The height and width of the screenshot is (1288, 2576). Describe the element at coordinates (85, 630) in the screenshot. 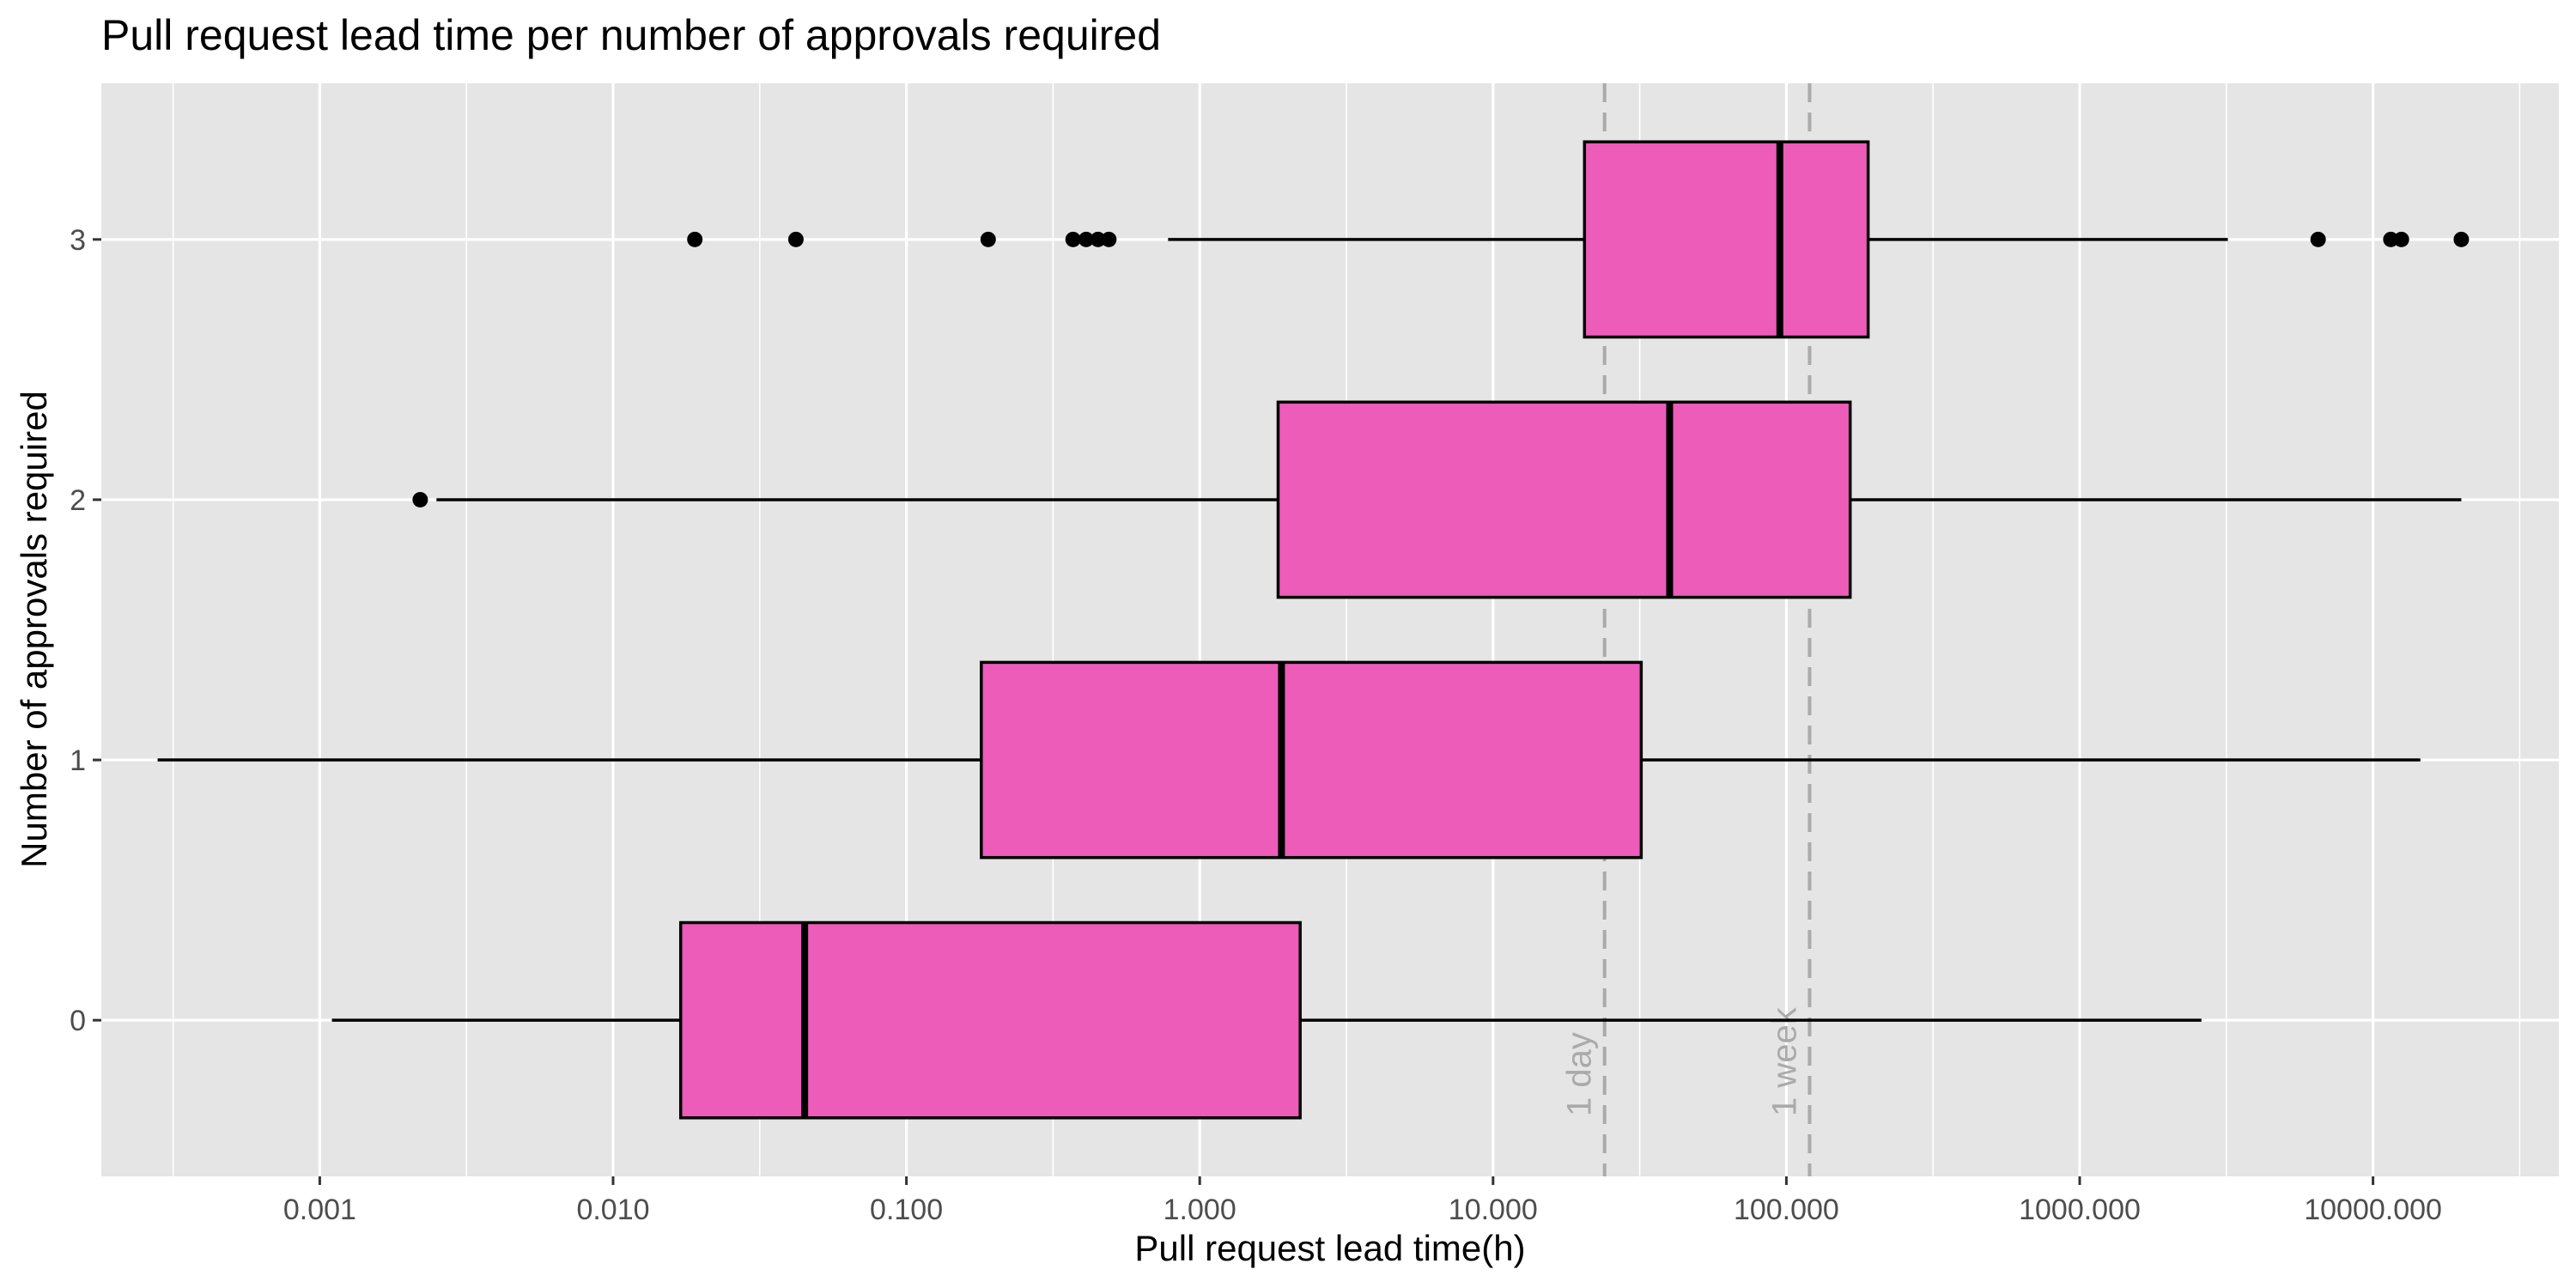

I see `y-axis-ticks: 0 1 2 3` at that location.